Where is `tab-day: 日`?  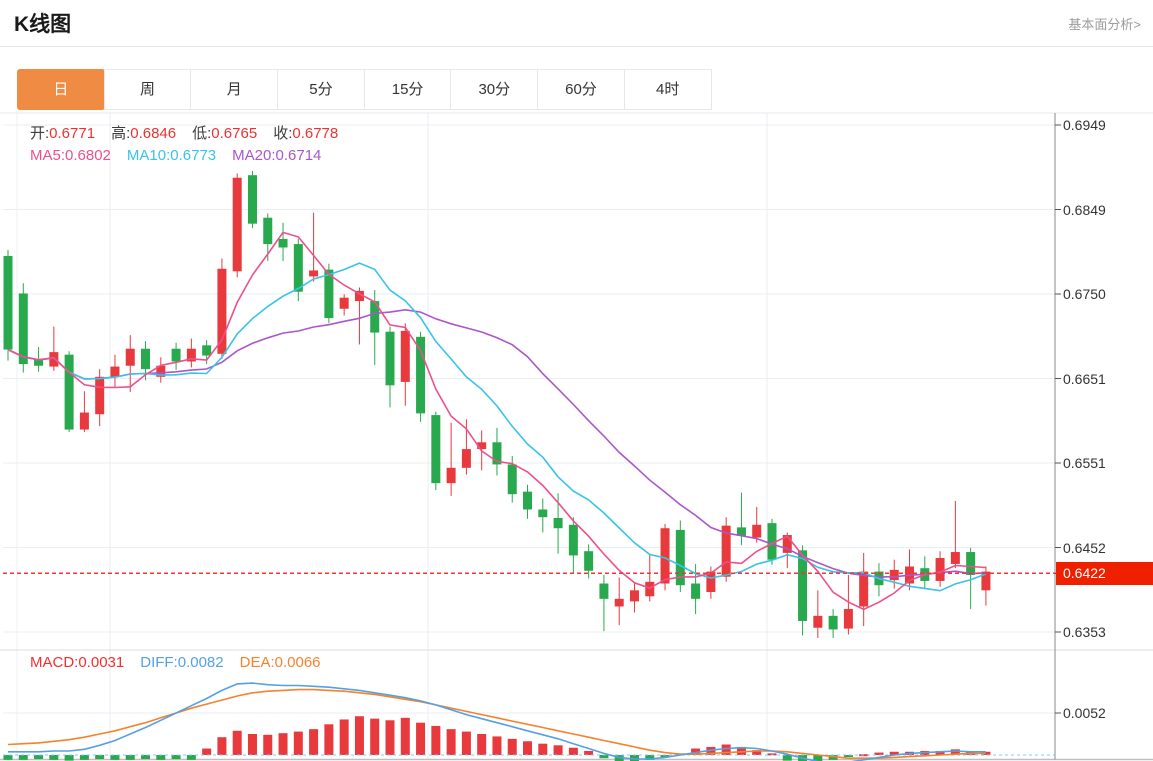 tab-day: 日 is located at coordinates (61, 89).